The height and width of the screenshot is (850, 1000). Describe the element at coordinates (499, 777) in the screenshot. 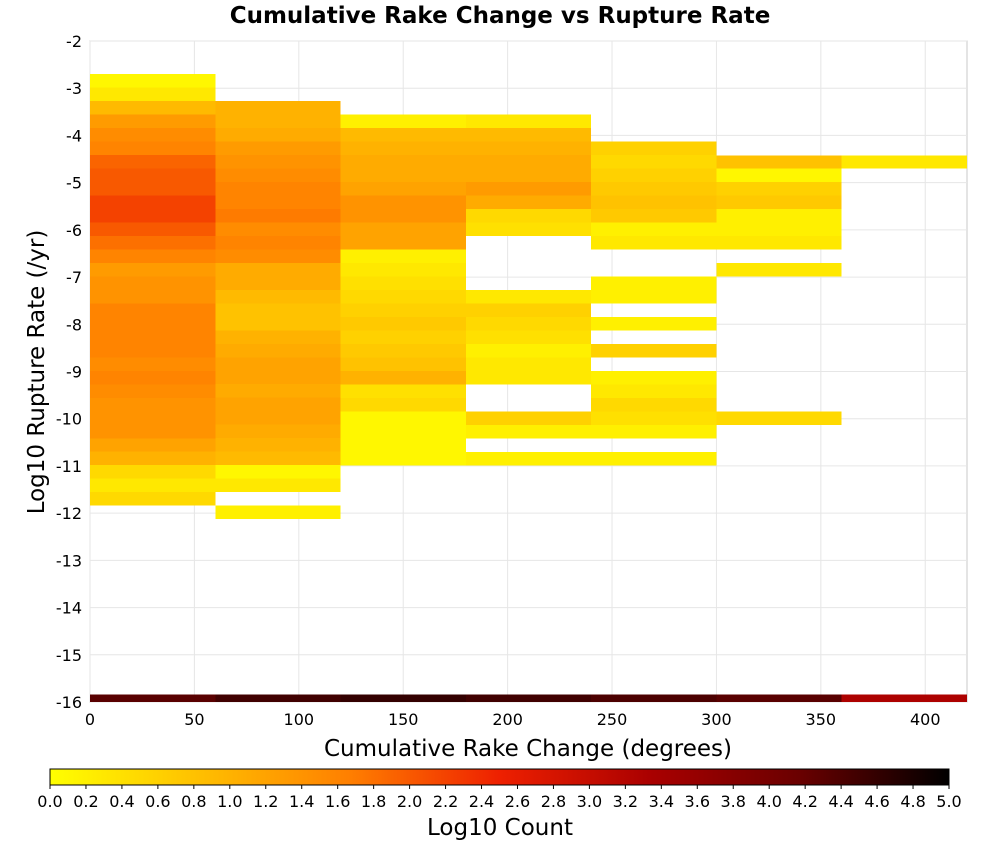

I see `colorbar` at that location.